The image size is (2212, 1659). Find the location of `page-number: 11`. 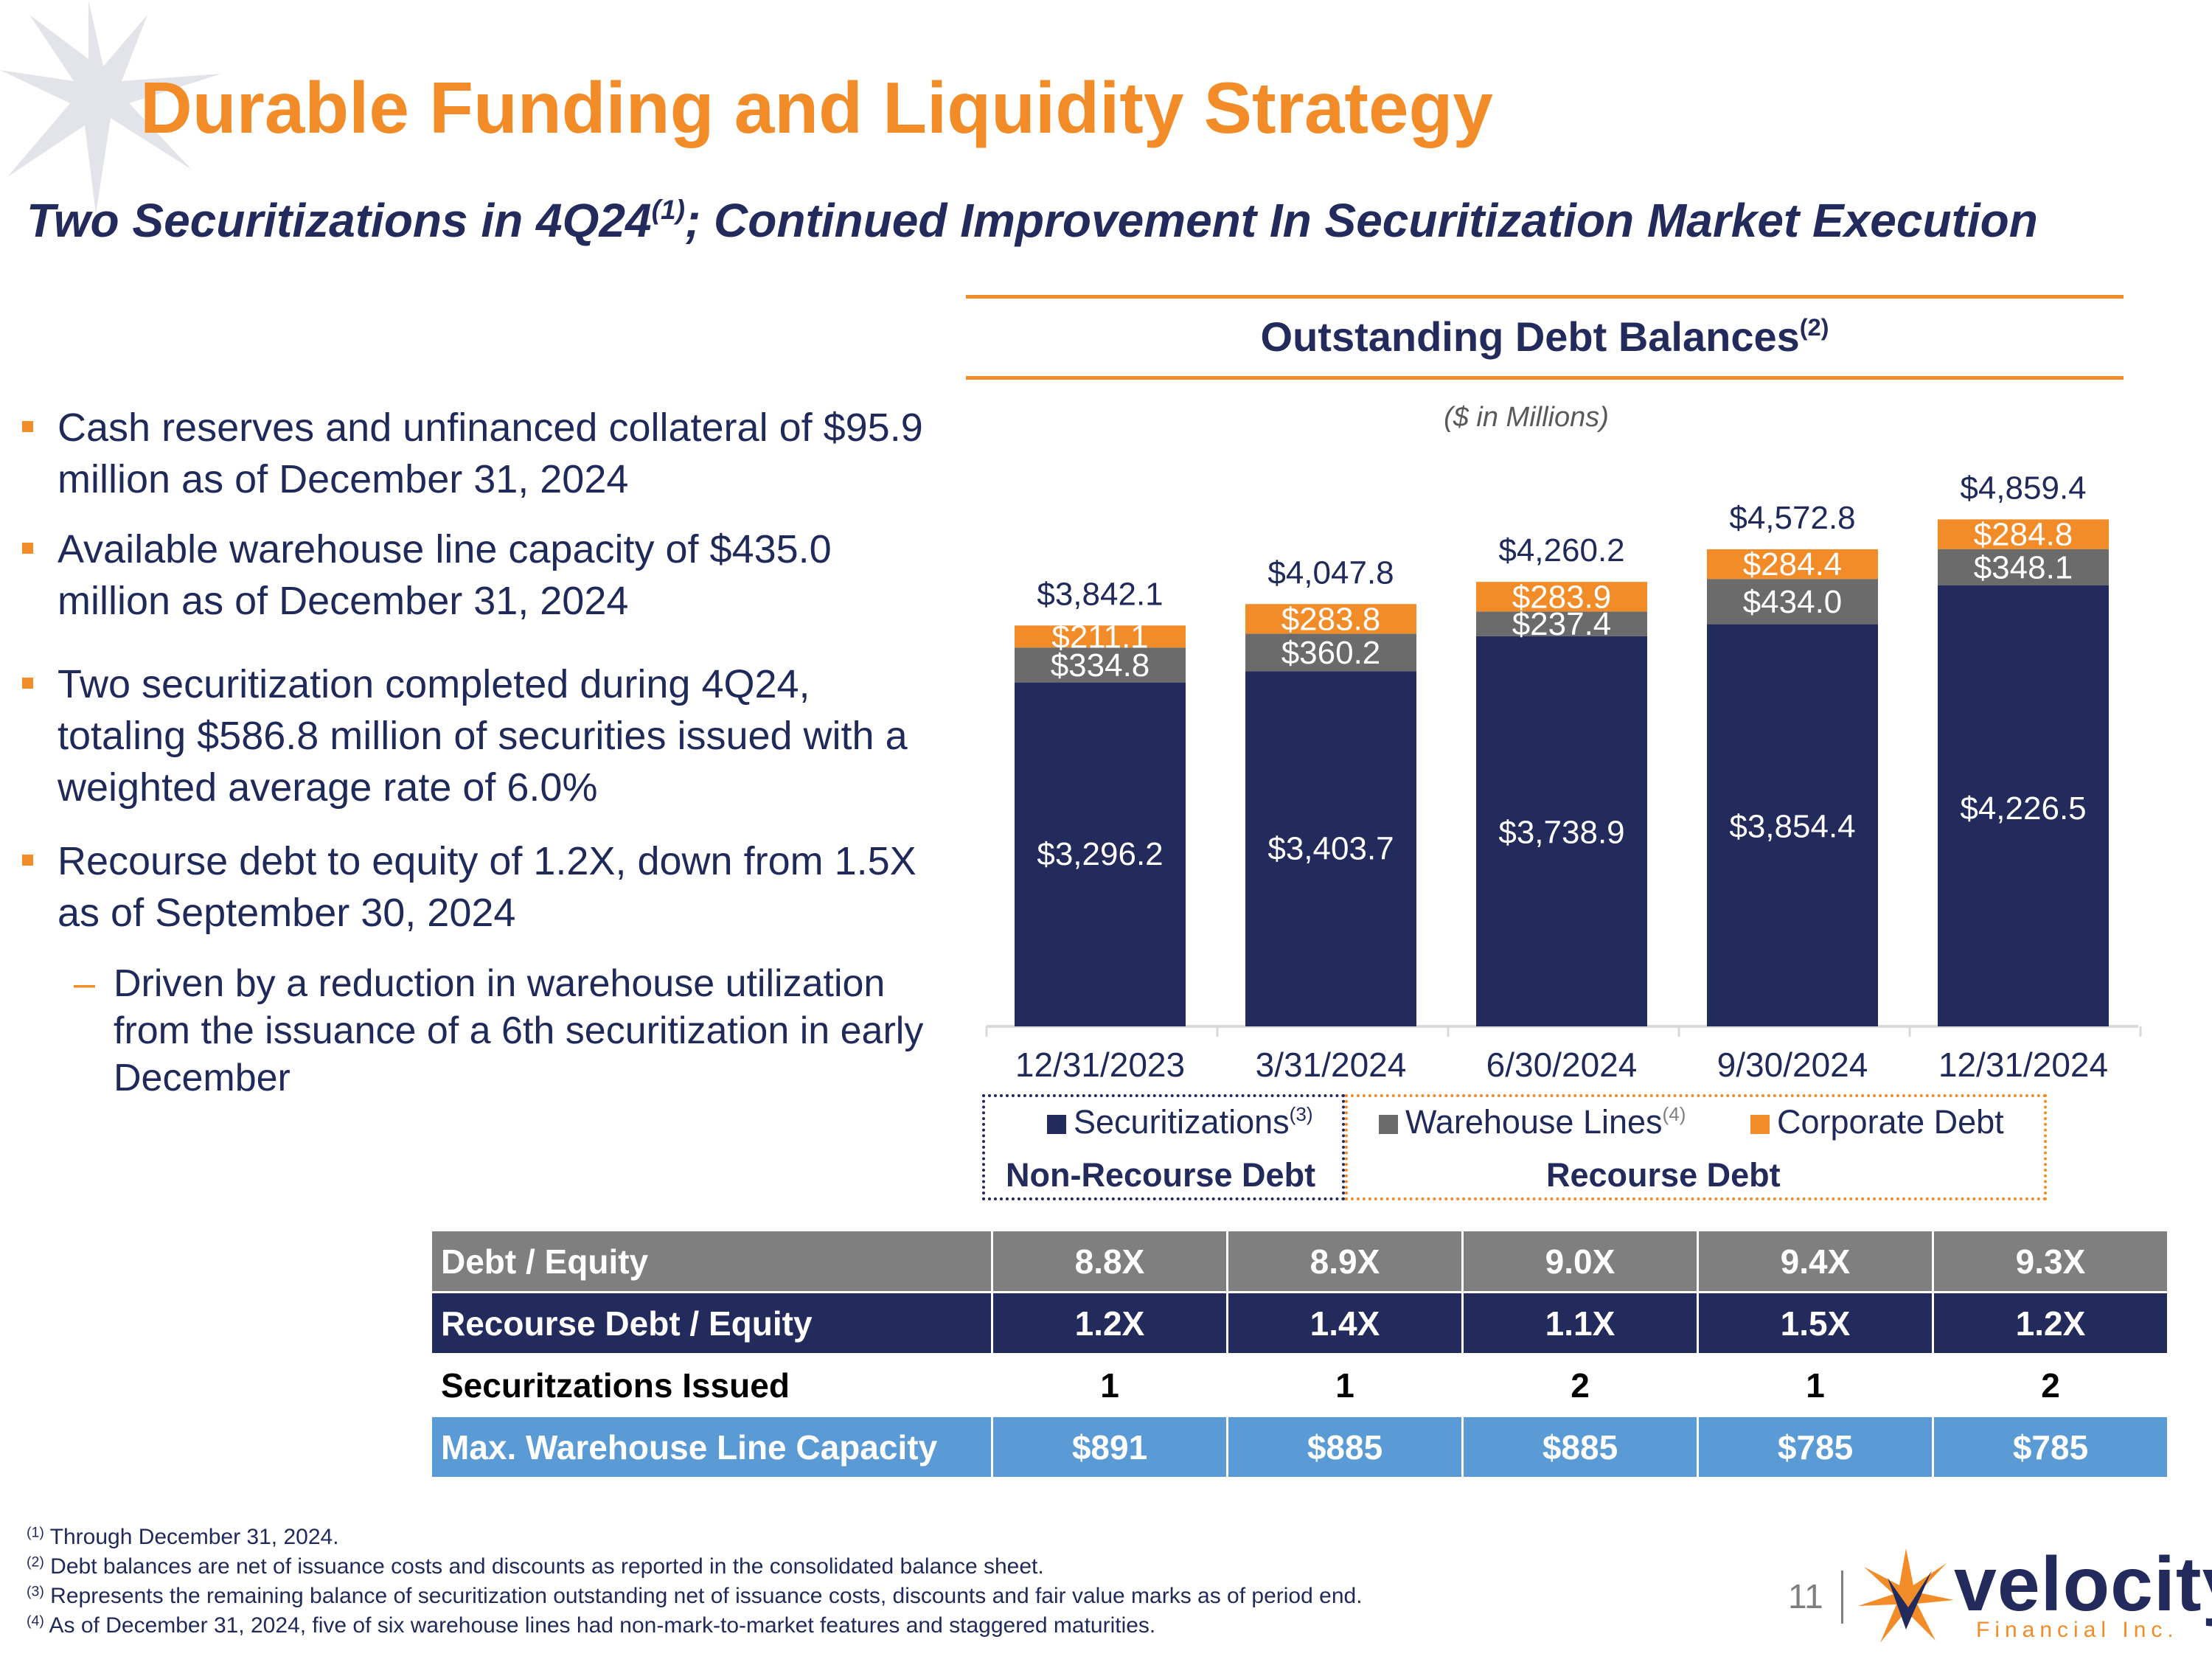

page-number: 11 is located at coordinates (1805, 1596).